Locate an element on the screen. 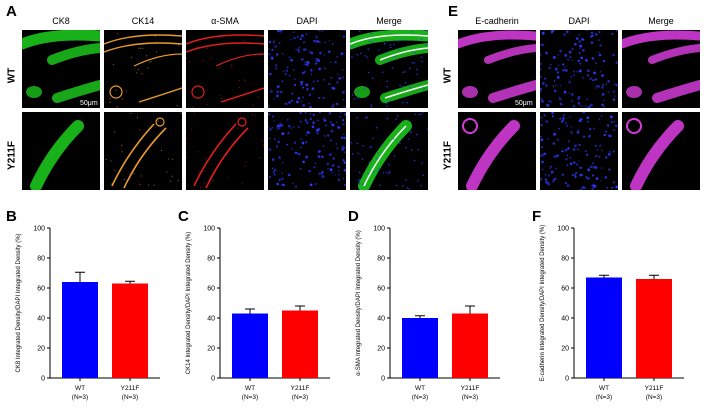 Image resolution: width=713 pixels, height=413 pixels. panel-label-e: E is located at coordinates (453, 11).